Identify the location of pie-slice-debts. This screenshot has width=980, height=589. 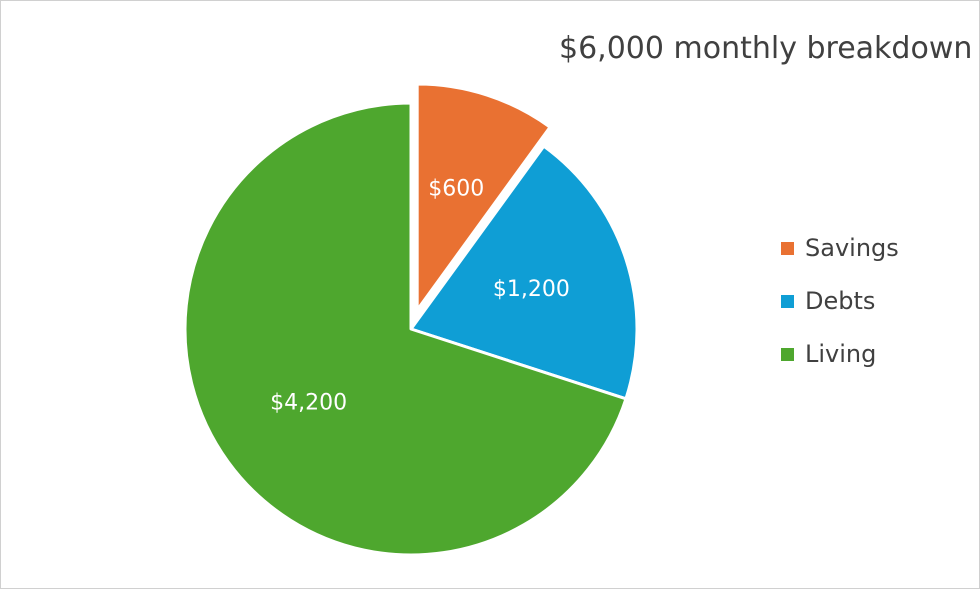
(524, 272).